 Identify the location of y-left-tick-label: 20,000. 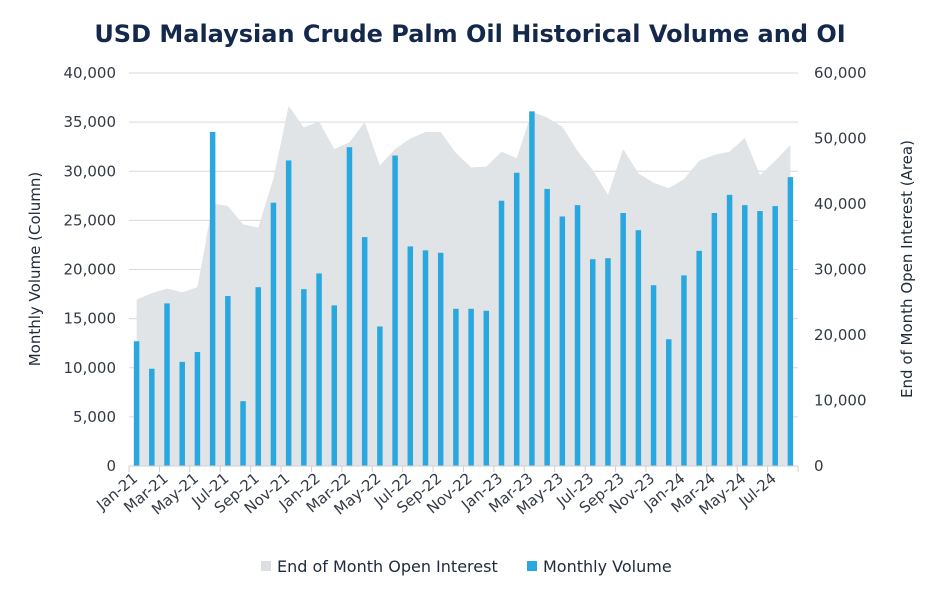
(90, 270).